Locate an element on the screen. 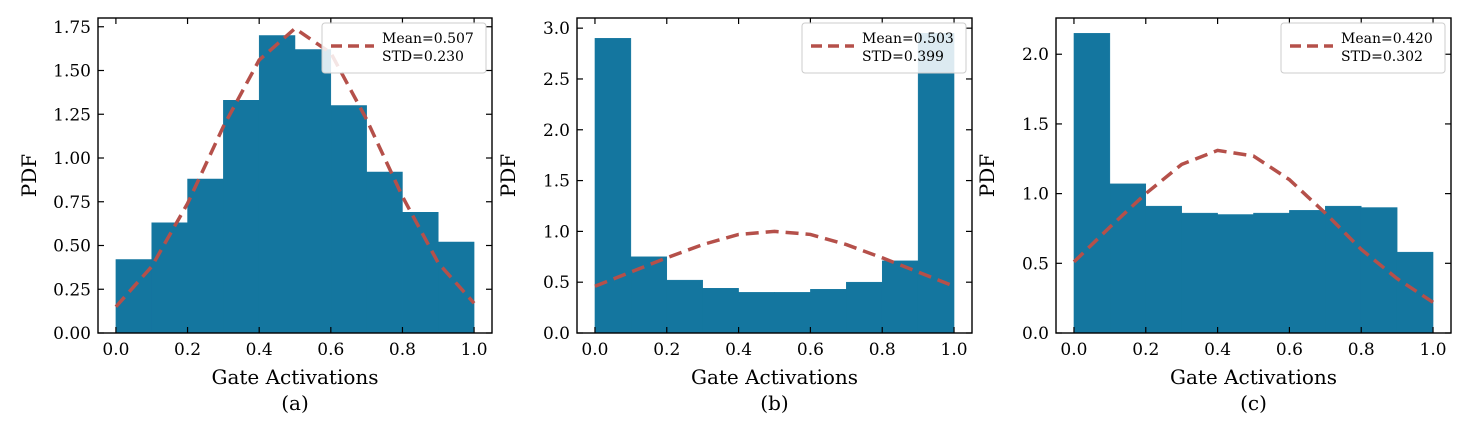 The width and height of the screenshot is (1471, 437). legend-std: STD=0.302 is located at coordinates (1382, 57).